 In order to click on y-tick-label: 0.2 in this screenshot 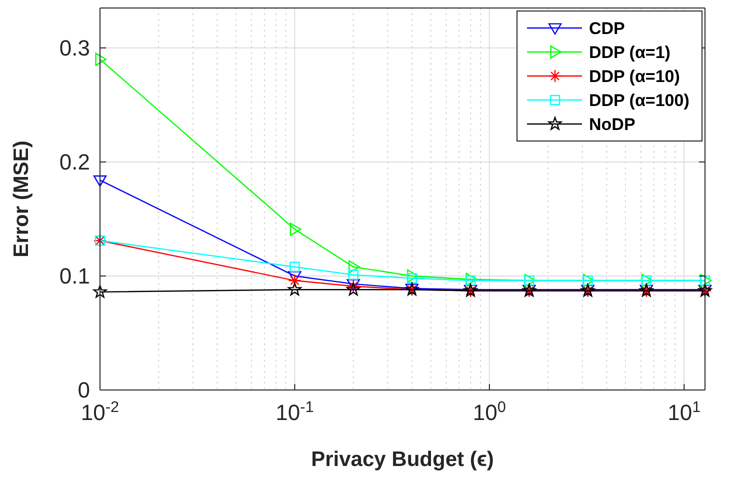, I will do `click(74, 162)`.